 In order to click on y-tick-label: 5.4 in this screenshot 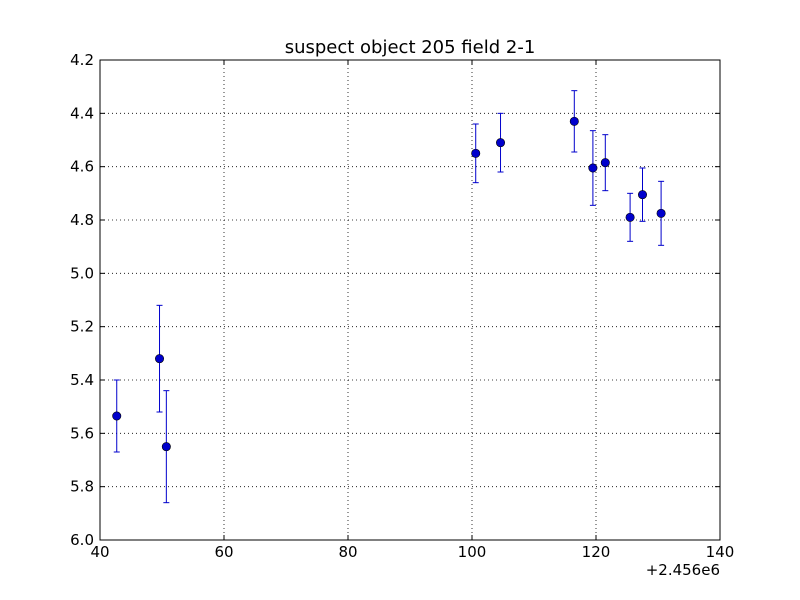, I will do `click(82, 380)`.